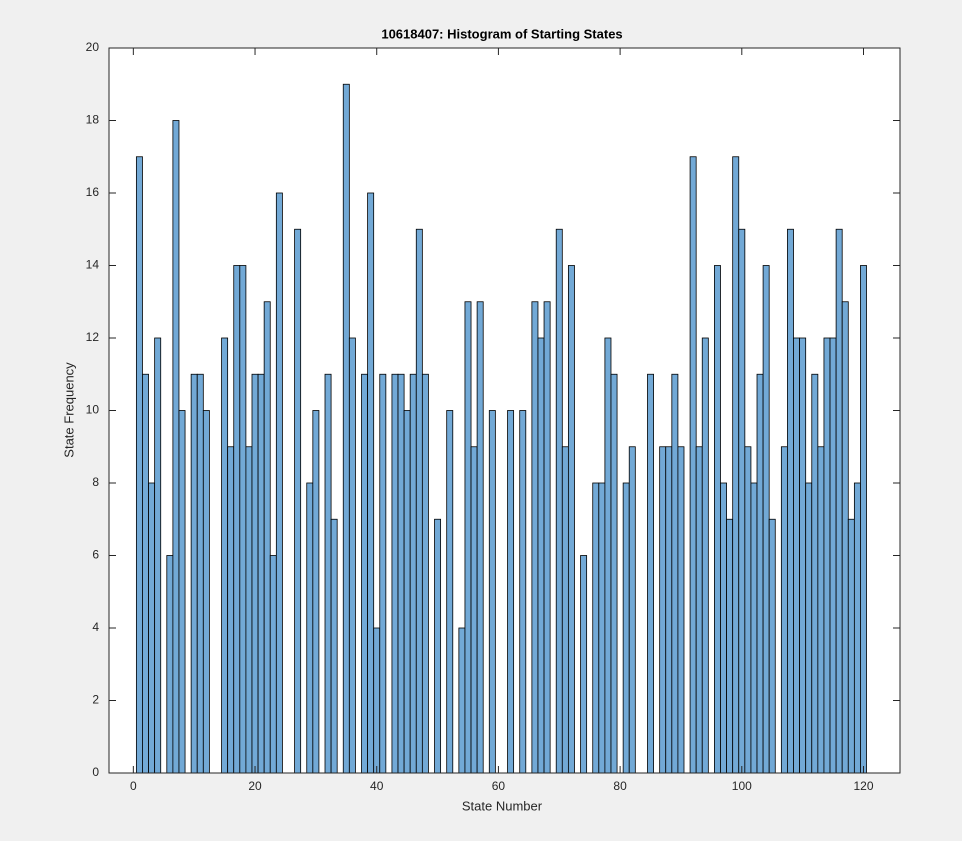 This screenshot has height=841, width=962. What do you see at coordinates (133, 786) in the screenshot?
I see `x-tick-label: 0` at bounding box center [133, 786].